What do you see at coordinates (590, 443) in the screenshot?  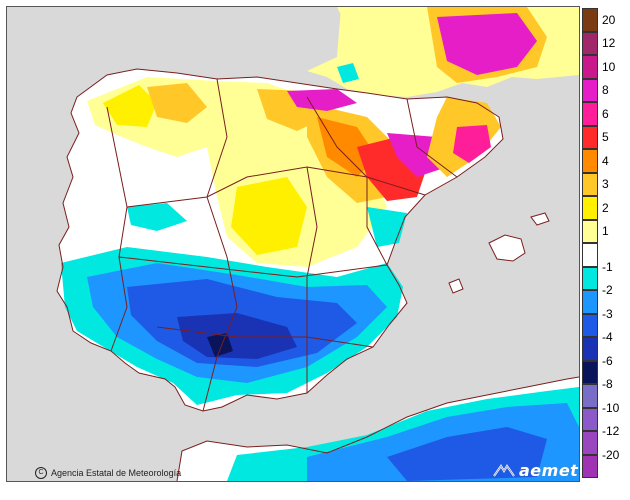 I see `legend-swatch--12` at bounding box center [590, 443].